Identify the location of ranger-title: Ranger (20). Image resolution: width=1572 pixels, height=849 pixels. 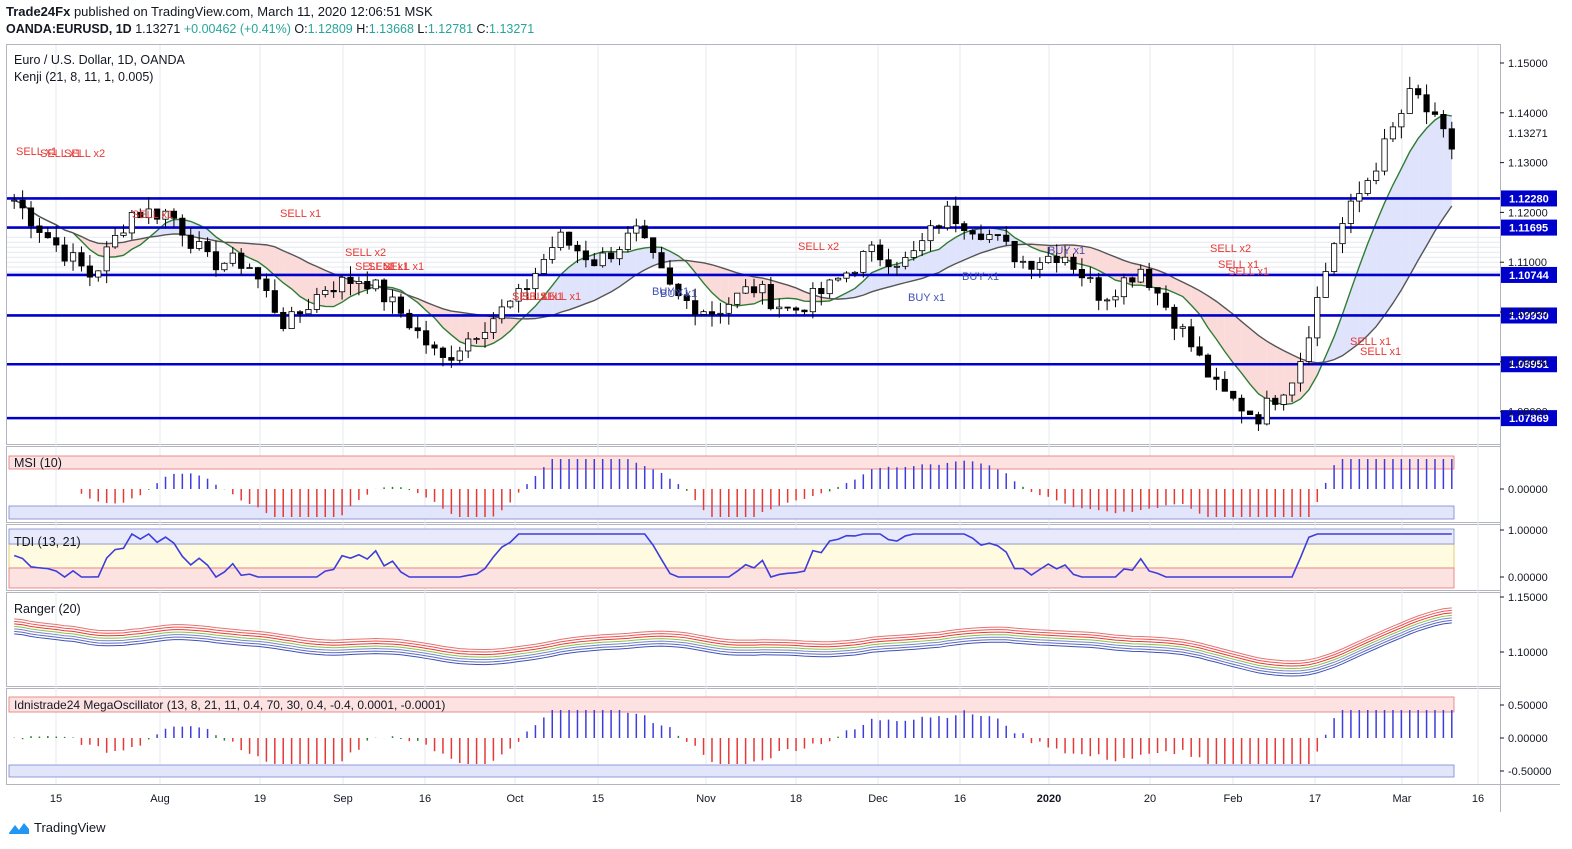
(47, 609).